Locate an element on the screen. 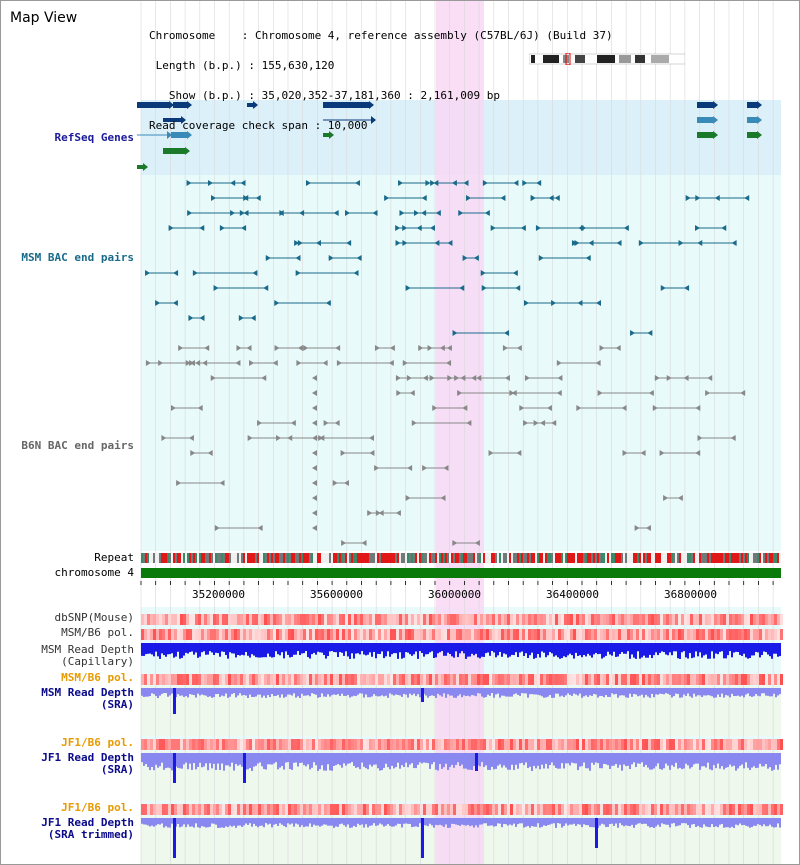 The height and width of the screenshot is (865, 800). chromosome-ideogram is located at coordinates (607, 59).